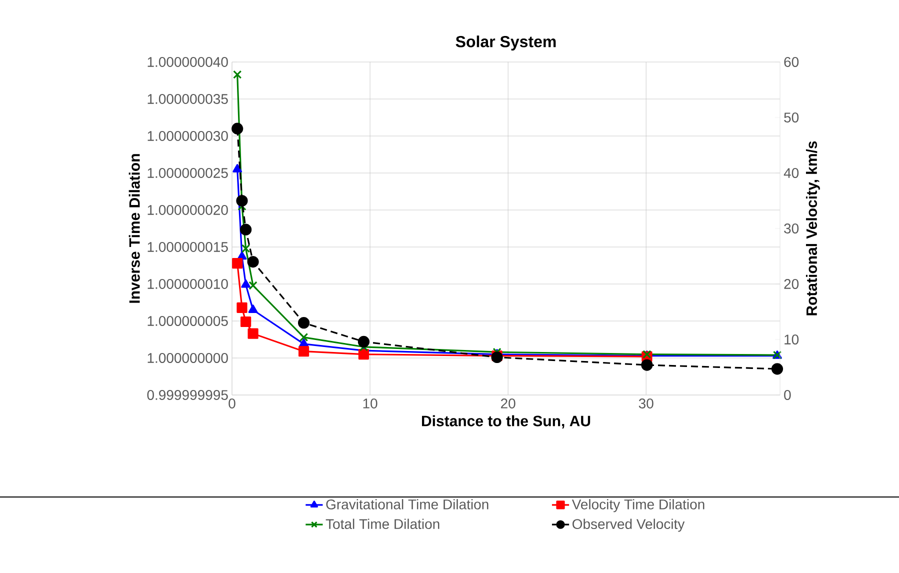 The image size is (899, 573). What do you see at coordinates (134, 228) in the screenshot?
I see `y-axis-title: Inverse Time Dilation` at bounding box center [134, 228].